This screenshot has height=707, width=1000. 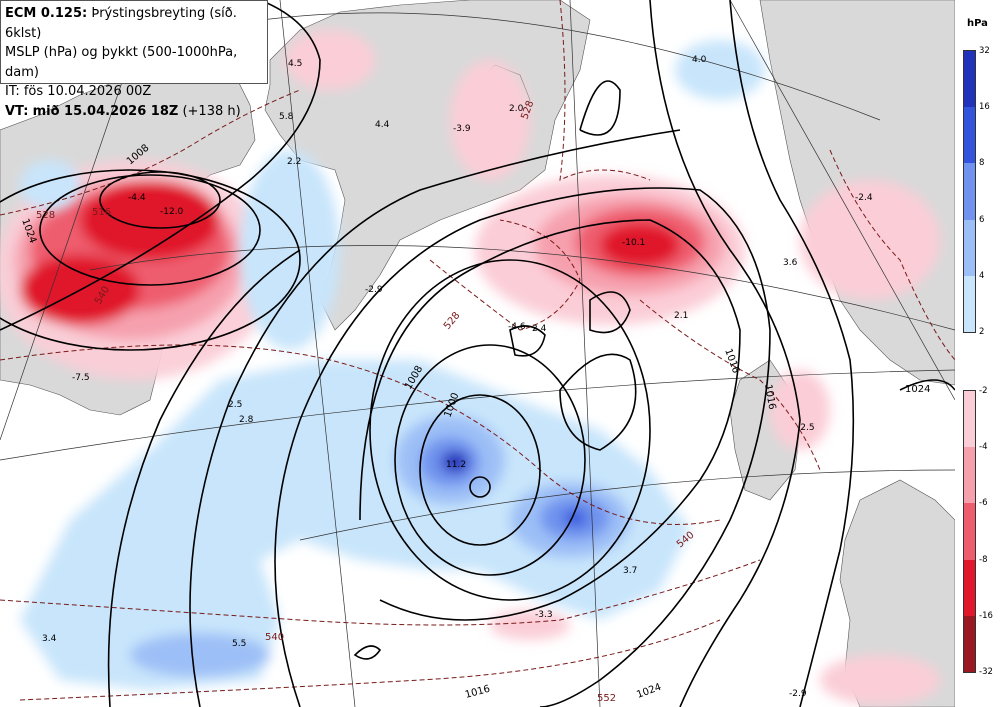 What do you see at coordinates (78, 91) in the screenshot?
I see `init-time: IT: fös 10.04.2026 00Z` at bounding box center [78, 91].